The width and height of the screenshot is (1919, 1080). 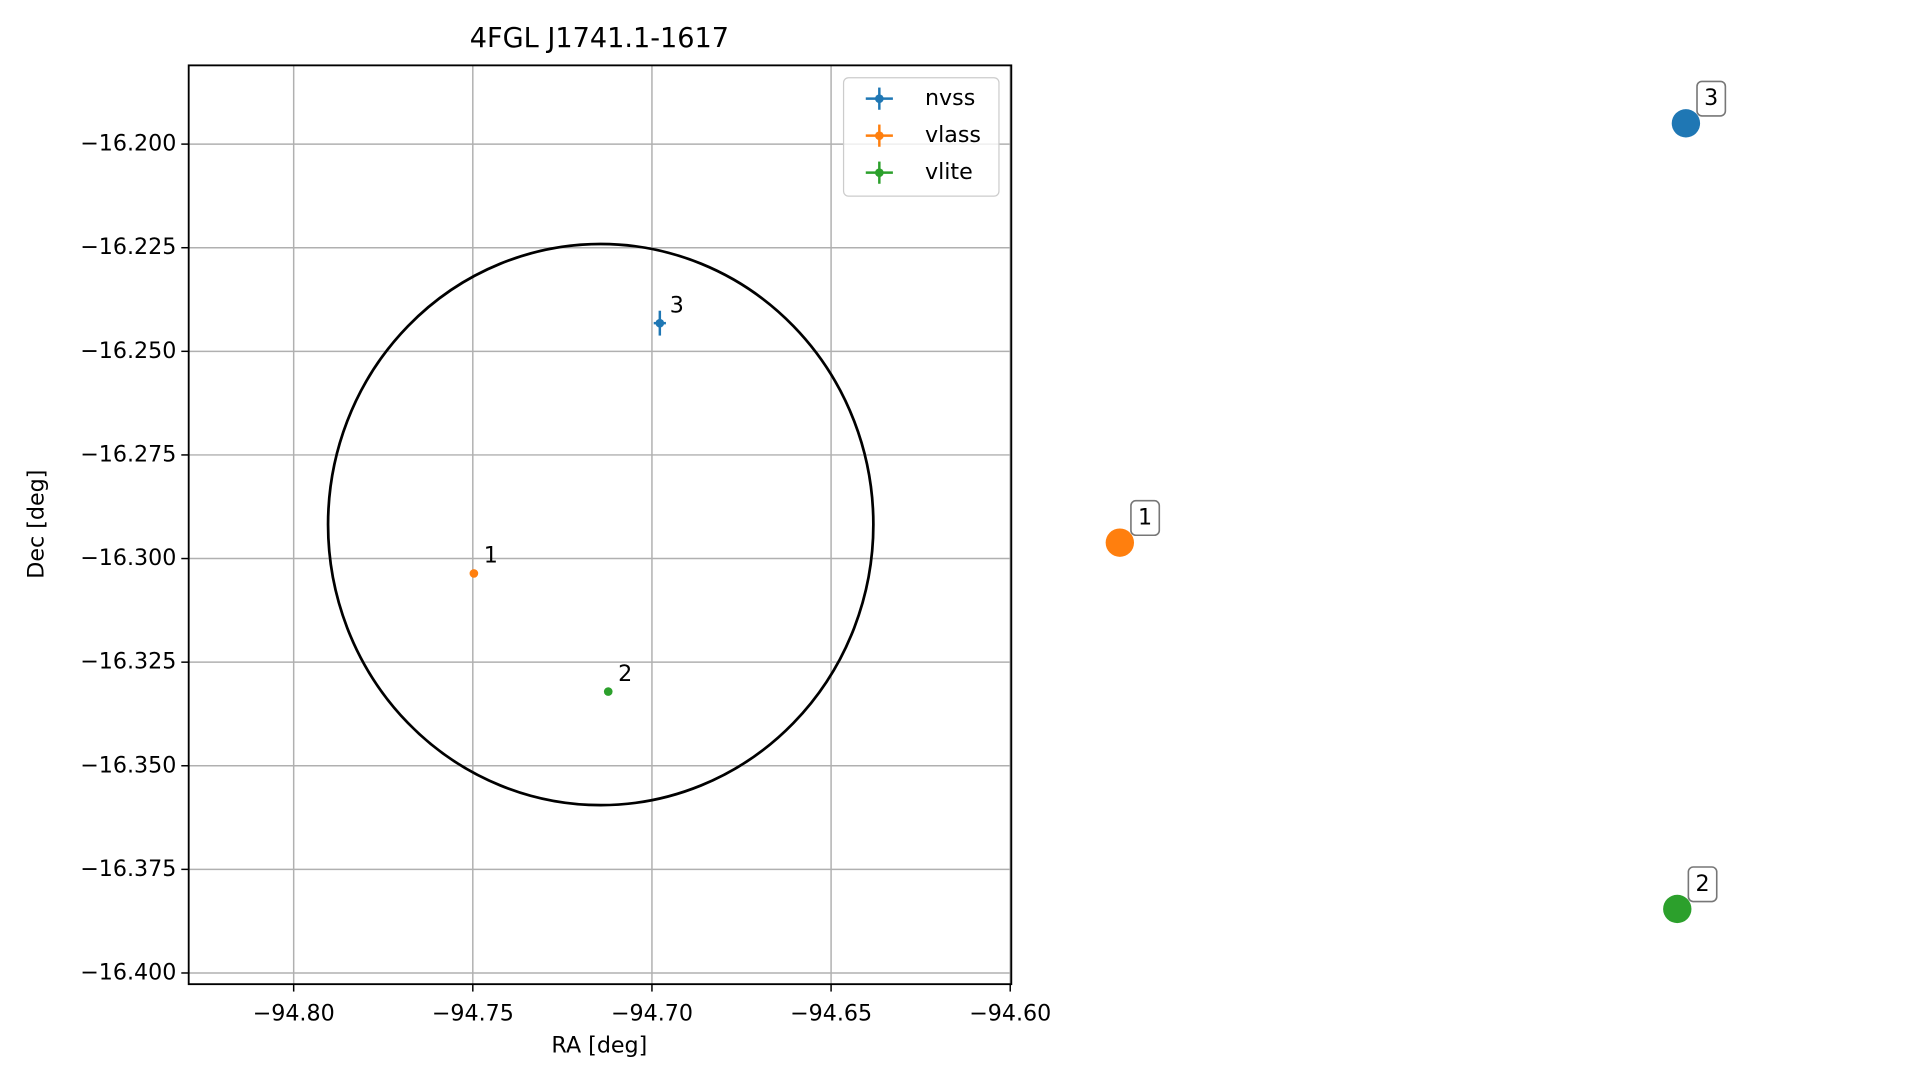 What do you see at coordinates (949, 172) in the screenshot?
I see `legend-label: vlite` at bounding box center [949, 172].